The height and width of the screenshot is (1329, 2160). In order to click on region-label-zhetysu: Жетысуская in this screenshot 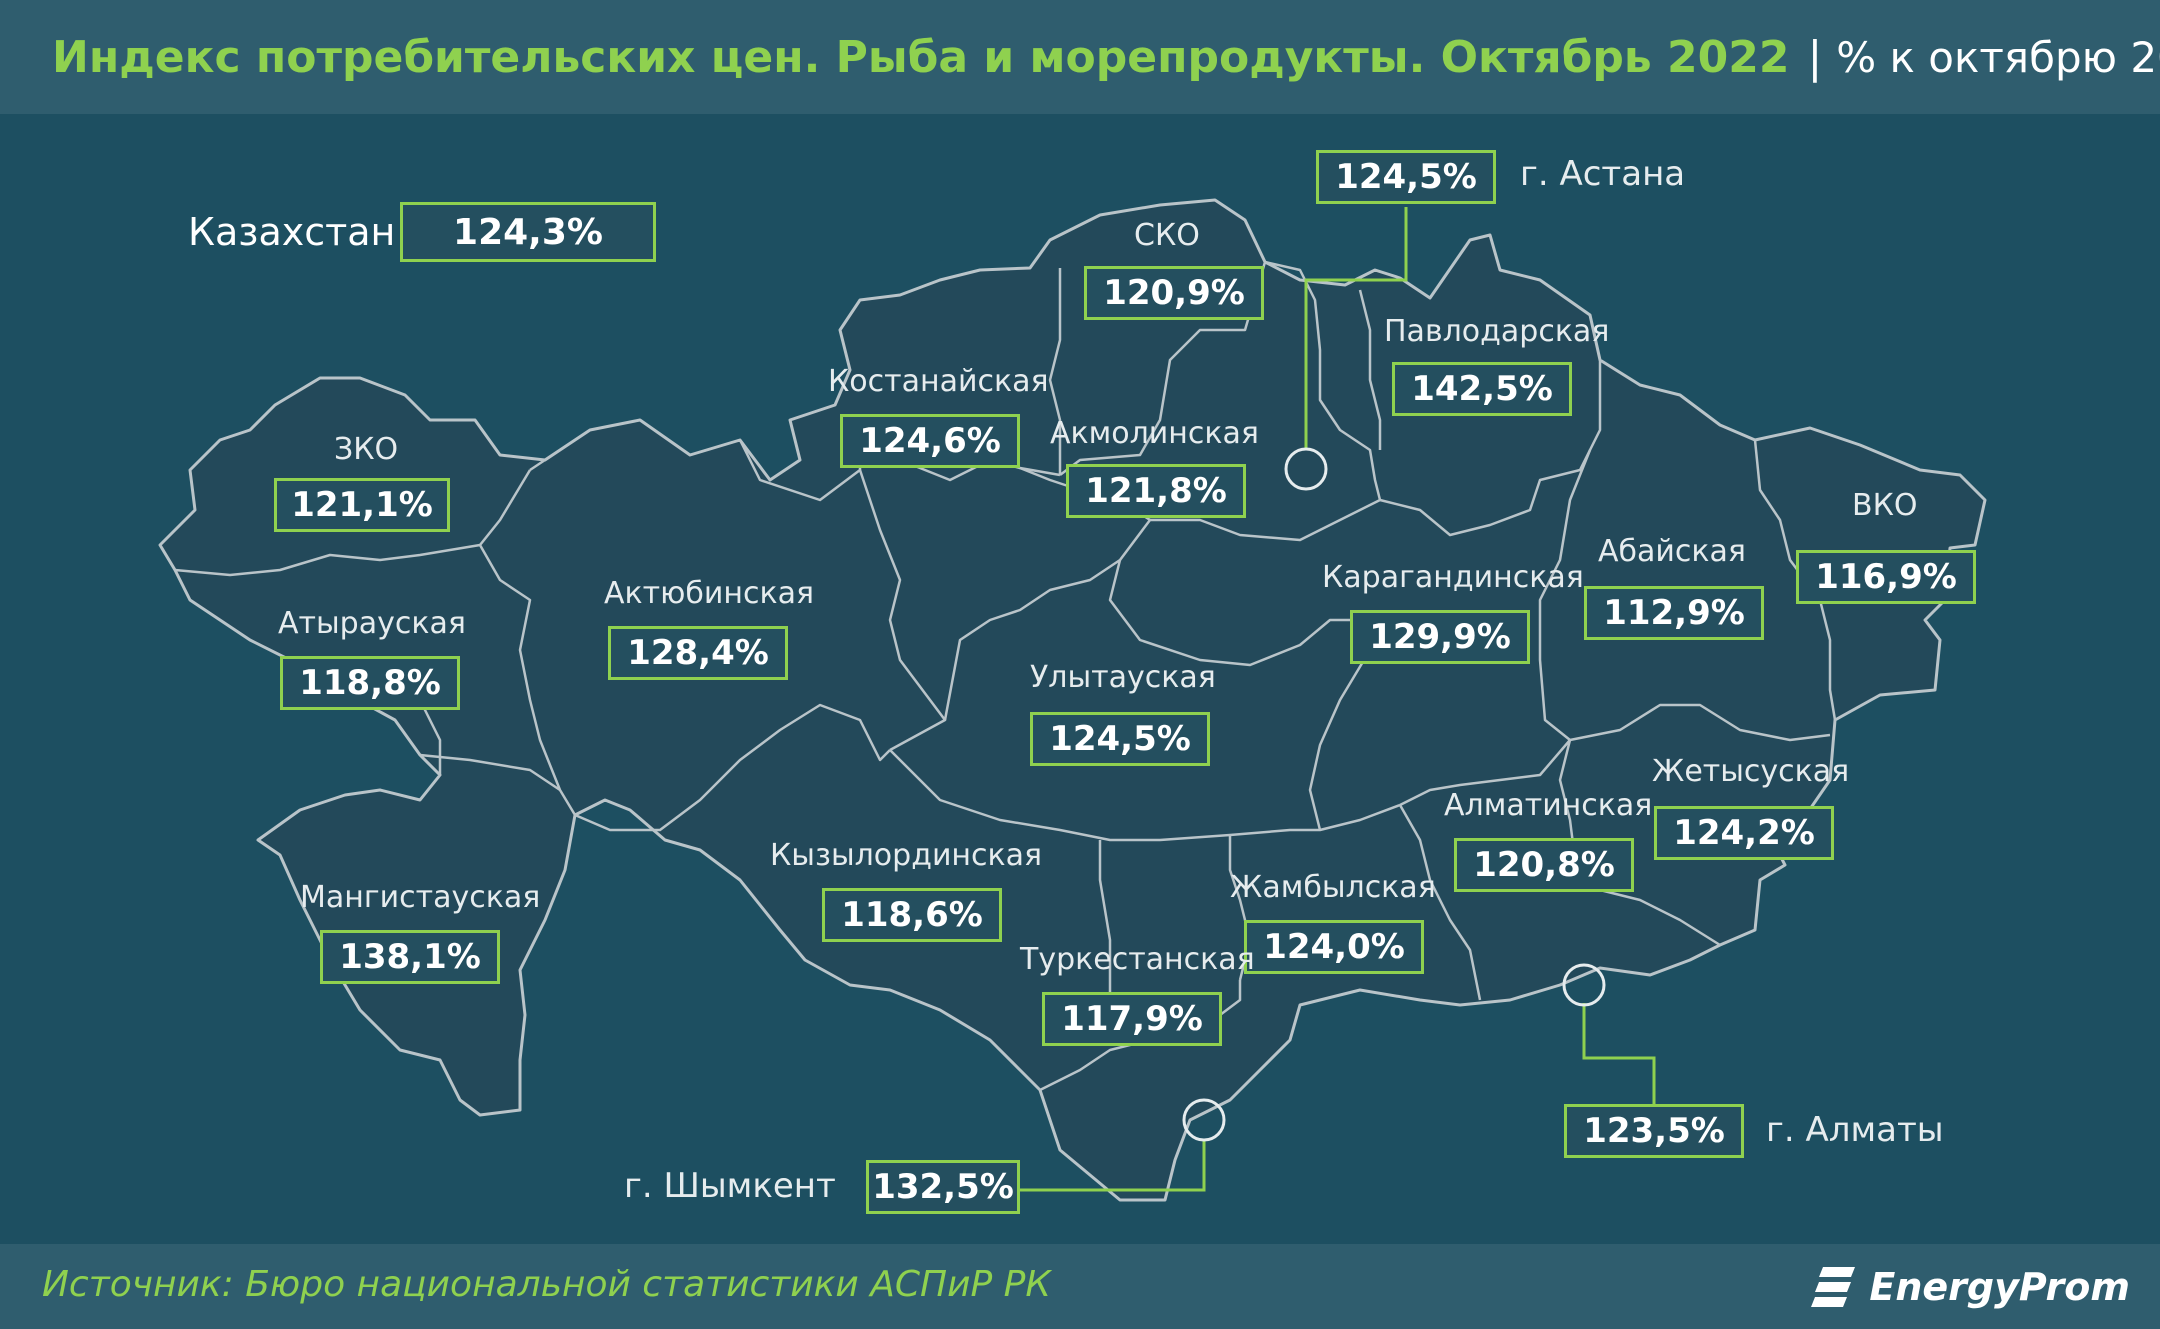, I will do `click(1751, 771)`.